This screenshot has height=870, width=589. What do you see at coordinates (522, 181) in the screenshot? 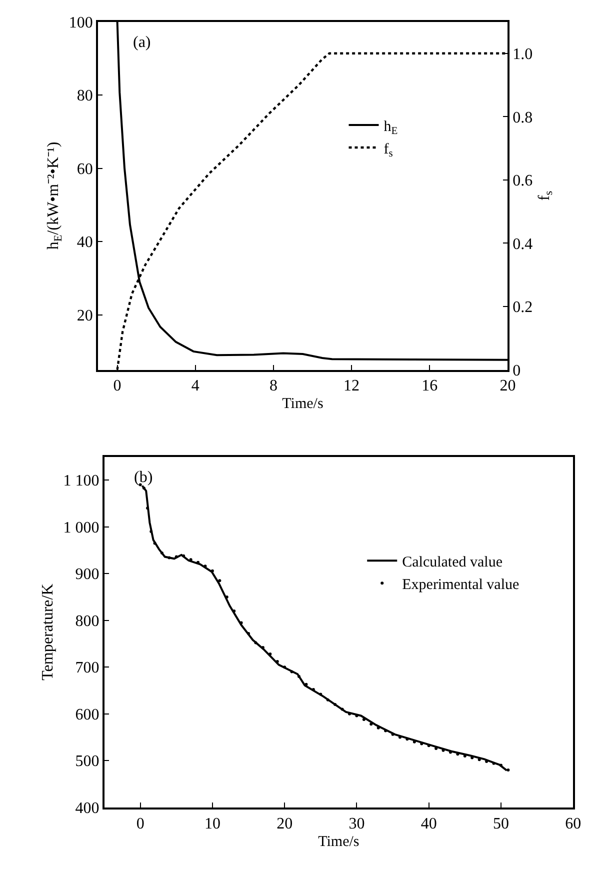
I see `y2-tick-label: 0.6` at bounding box center [522, 181].